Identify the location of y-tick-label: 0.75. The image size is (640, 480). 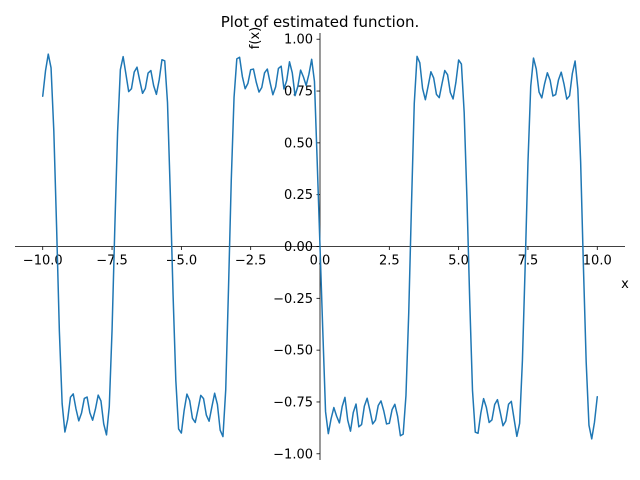
(298, 92).